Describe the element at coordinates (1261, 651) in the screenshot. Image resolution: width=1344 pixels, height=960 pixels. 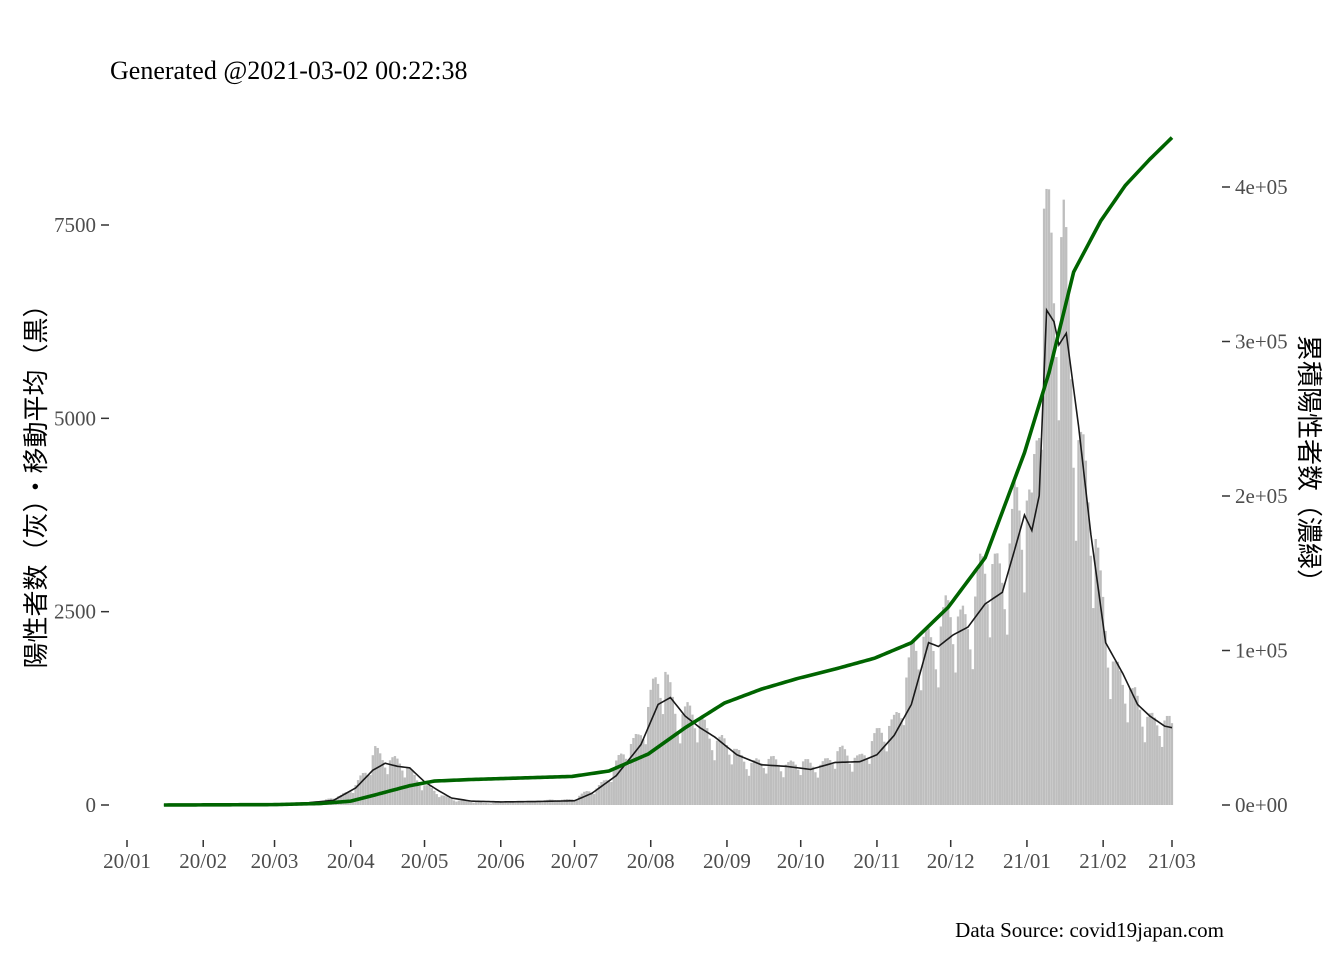
I see `y-right-tick-label: 1e+05` at that location.